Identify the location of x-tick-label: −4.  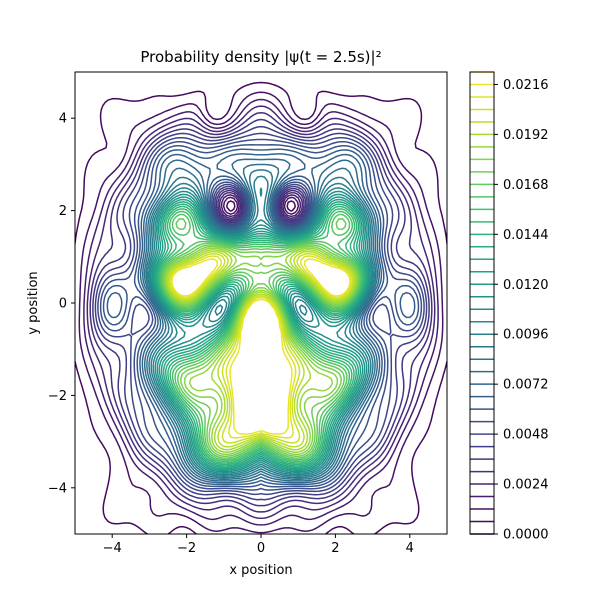
(112, 548).